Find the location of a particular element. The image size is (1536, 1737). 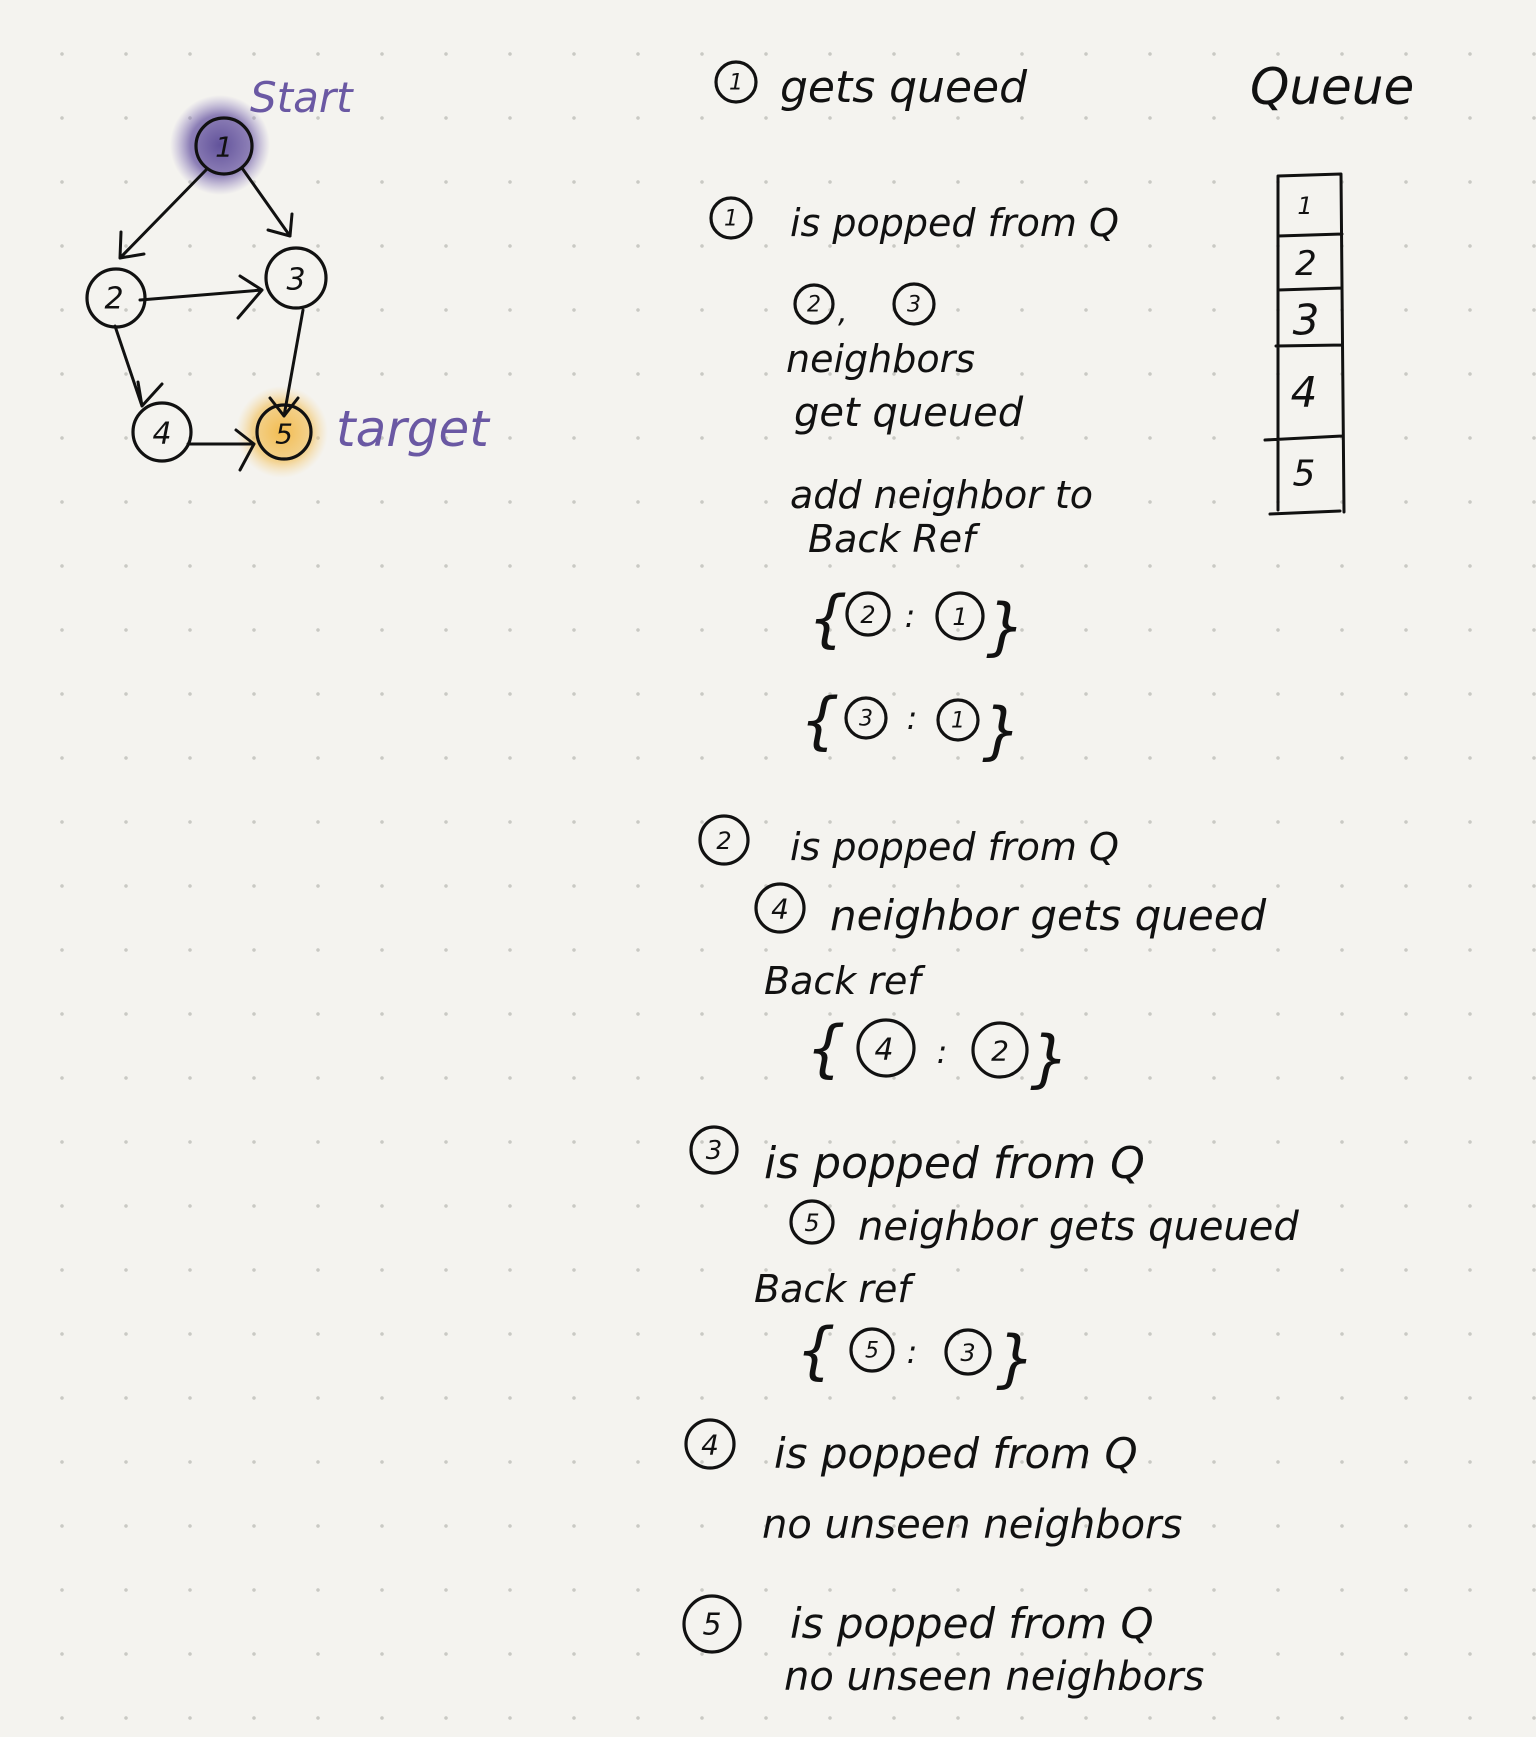

graph-node-2-label: 2 is located at coordinates (113, 299).